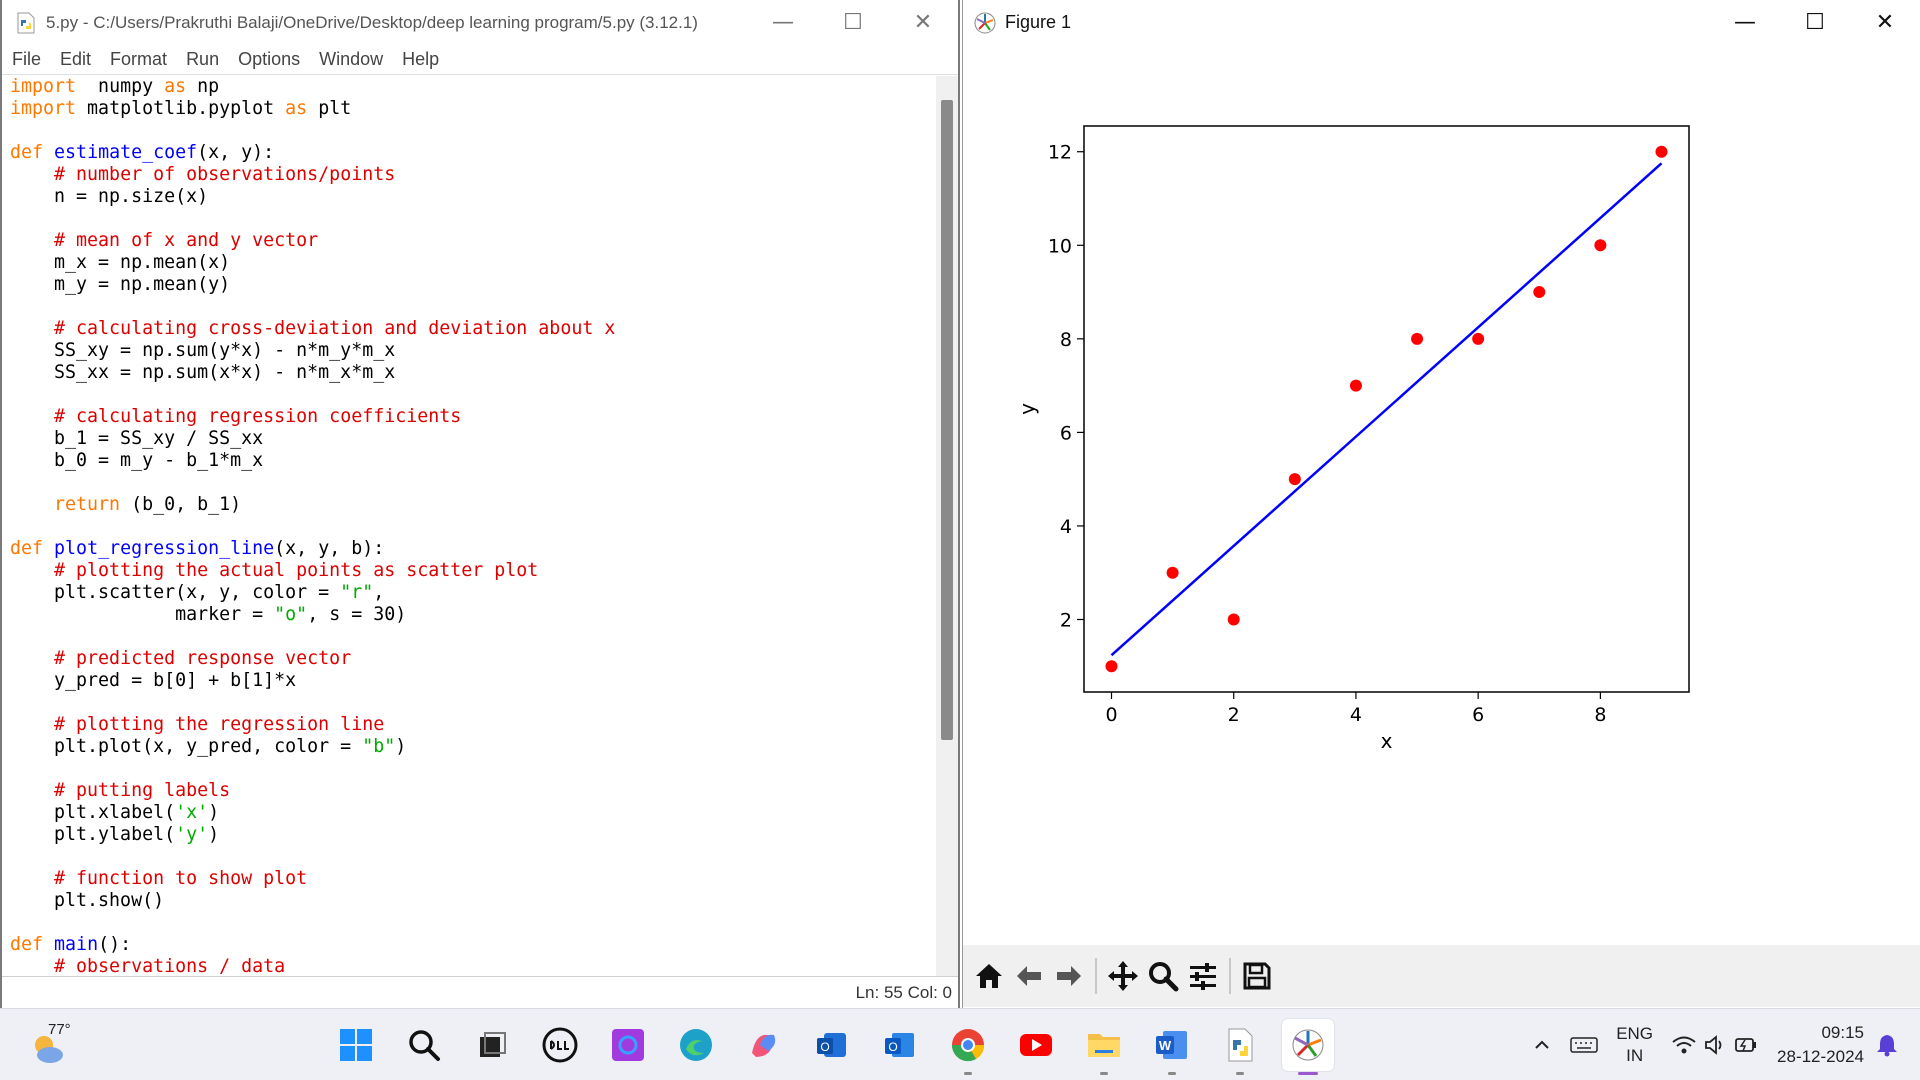  Describe the element at coordinates (1036, 1045) in the screenshot. I see `youtube-button` at that location.